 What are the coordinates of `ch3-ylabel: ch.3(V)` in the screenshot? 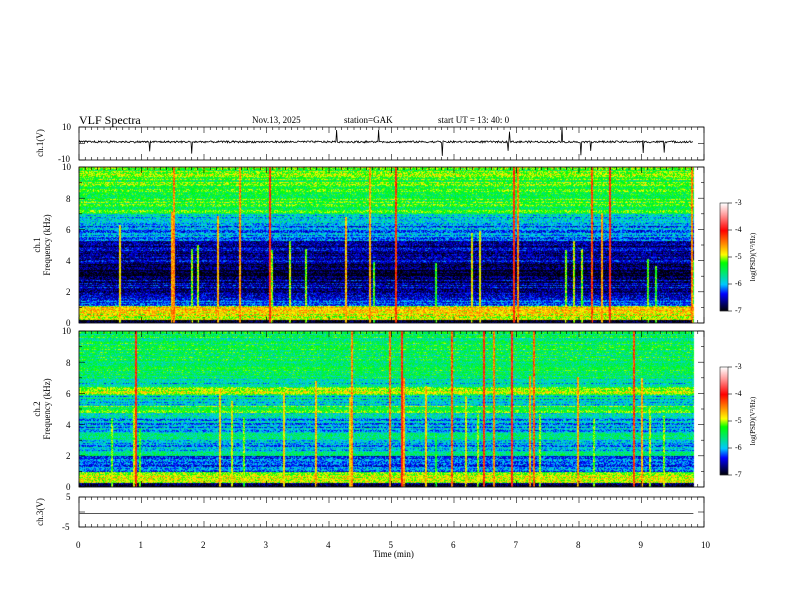 It's located at (40, 512).